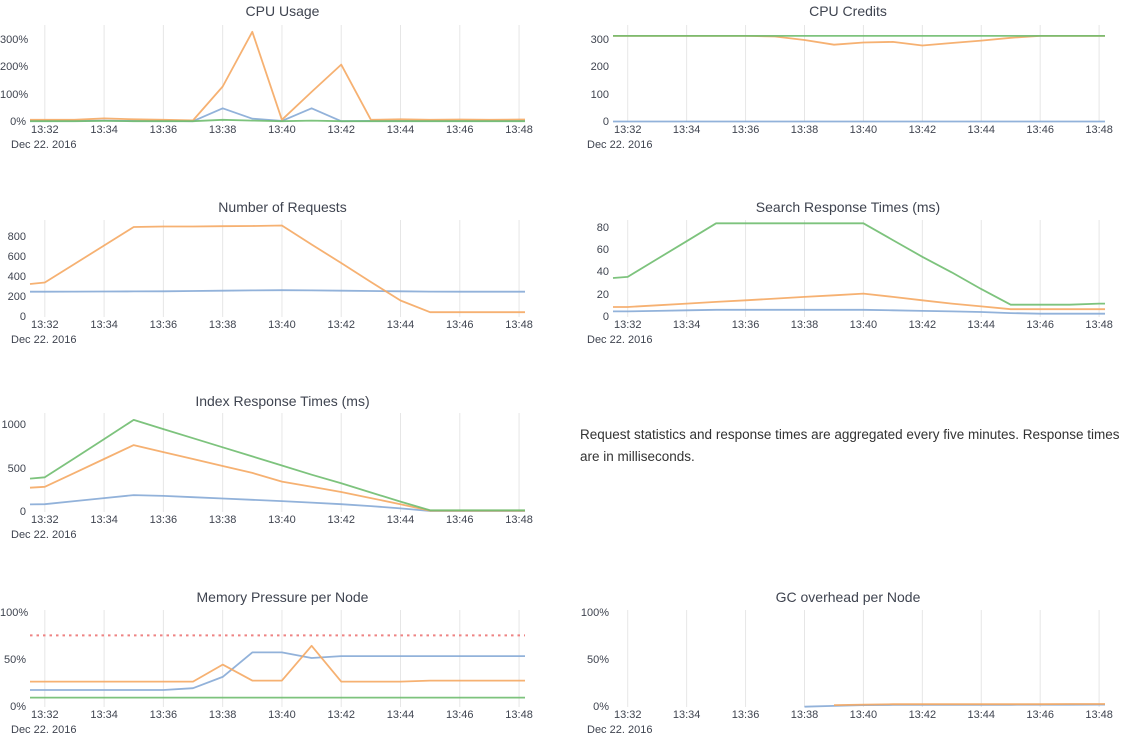 This screenshot has height=741, width=1131. I want to click on series-search-orange, so click(859, 301).